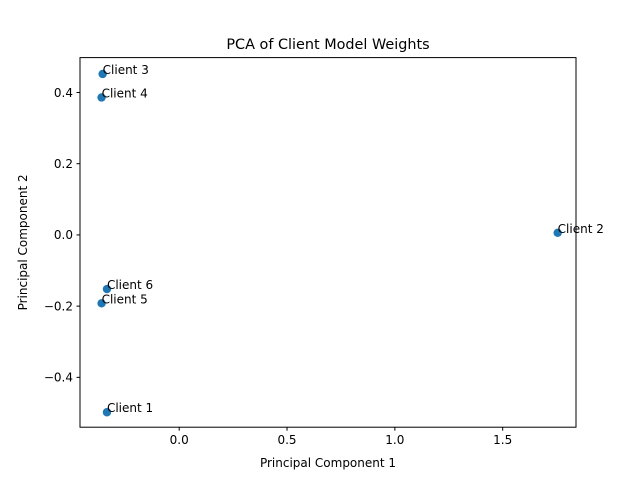 The width and height of the screenshot is (640, 480). What do you see at coordinates (581, 229) in the screenshot?
I see `point-label: Client 2` at bounding box center [581, 229].